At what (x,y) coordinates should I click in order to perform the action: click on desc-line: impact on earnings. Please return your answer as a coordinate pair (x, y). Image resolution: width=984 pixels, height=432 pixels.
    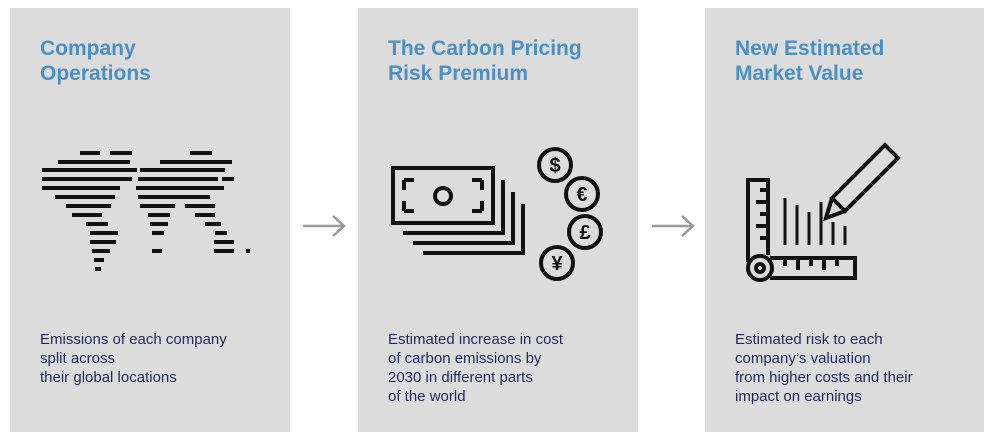
    Looking at the image, I should click on (798, 396).